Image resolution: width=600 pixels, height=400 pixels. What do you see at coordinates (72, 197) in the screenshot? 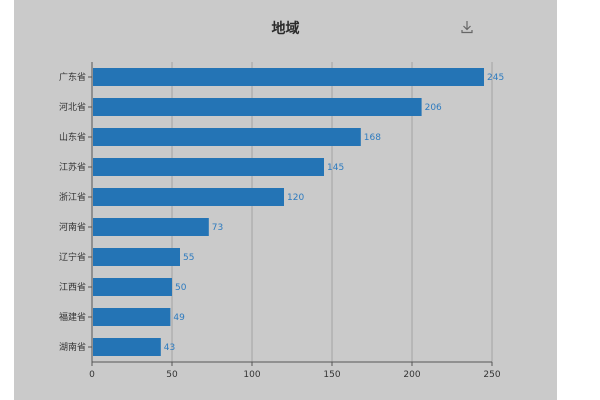
I see `category-label: 浙江省` at bounding box center [72, 197].